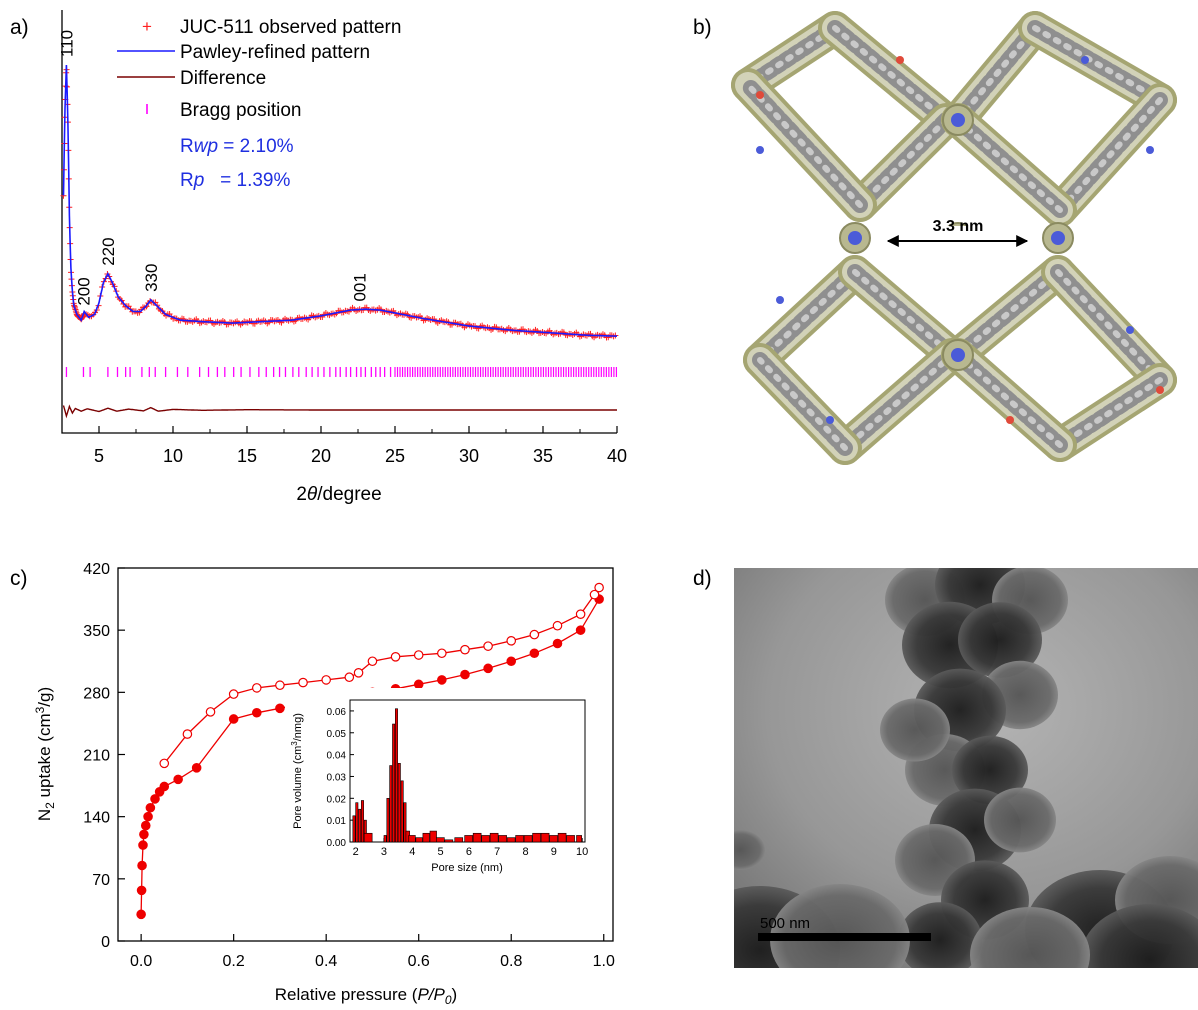  I want to click on peak-label: 220, so click(108, 251).